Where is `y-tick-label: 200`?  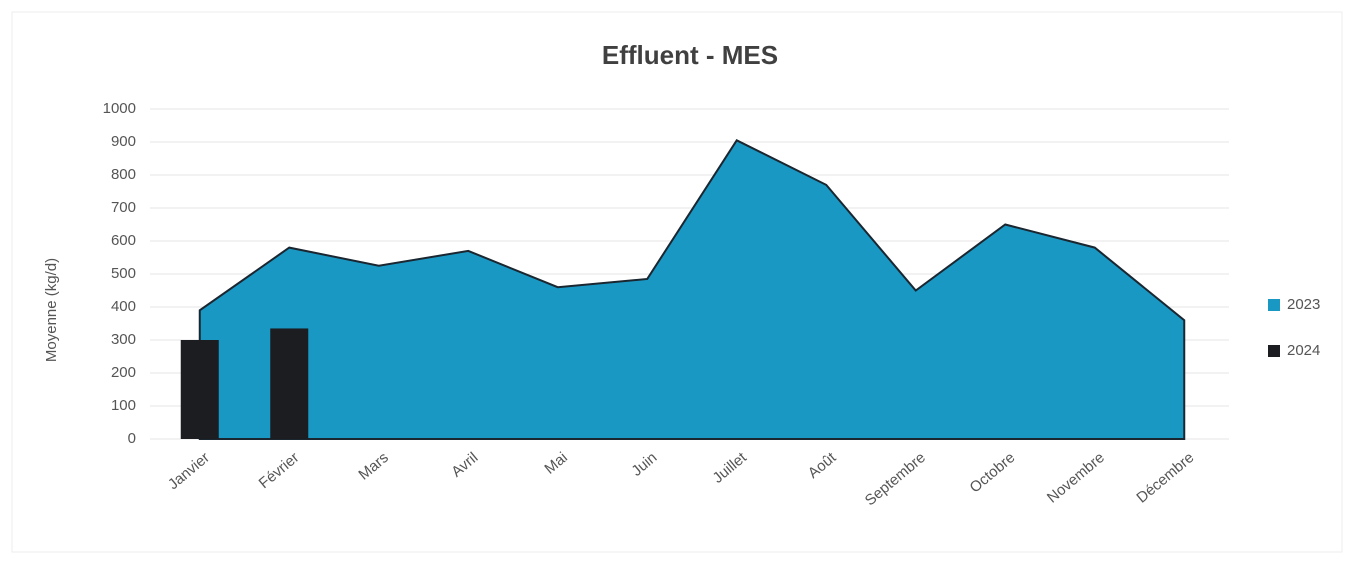 y-tick-label: 200 is located at coordinates (123, 372).